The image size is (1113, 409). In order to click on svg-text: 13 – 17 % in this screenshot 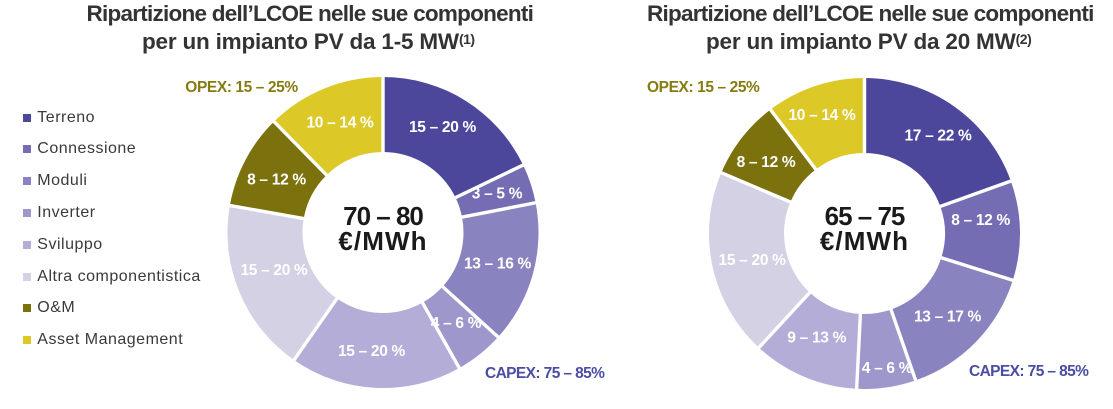, I will do `click(948, 316)`.